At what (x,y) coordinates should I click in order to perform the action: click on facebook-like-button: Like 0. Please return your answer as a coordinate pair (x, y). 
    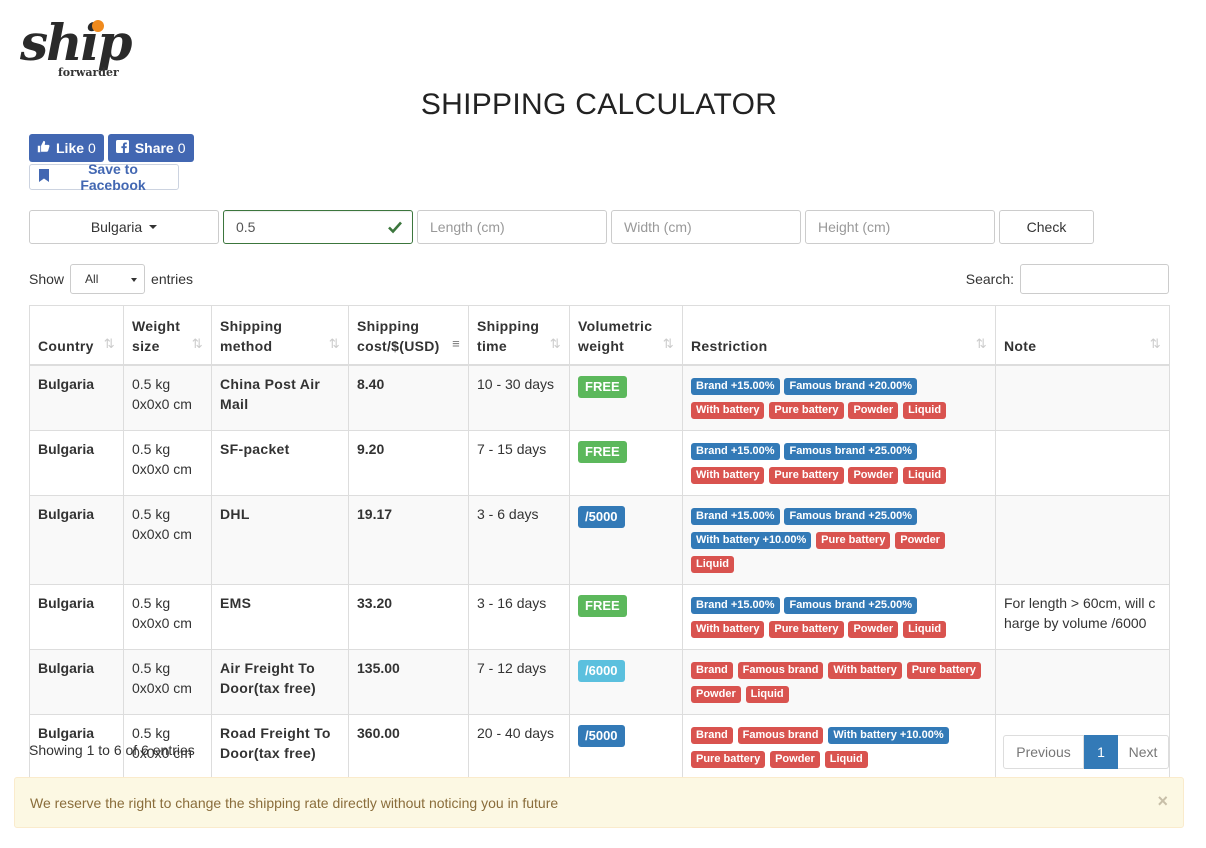
    Looking at the image, I should click on (66, 148).